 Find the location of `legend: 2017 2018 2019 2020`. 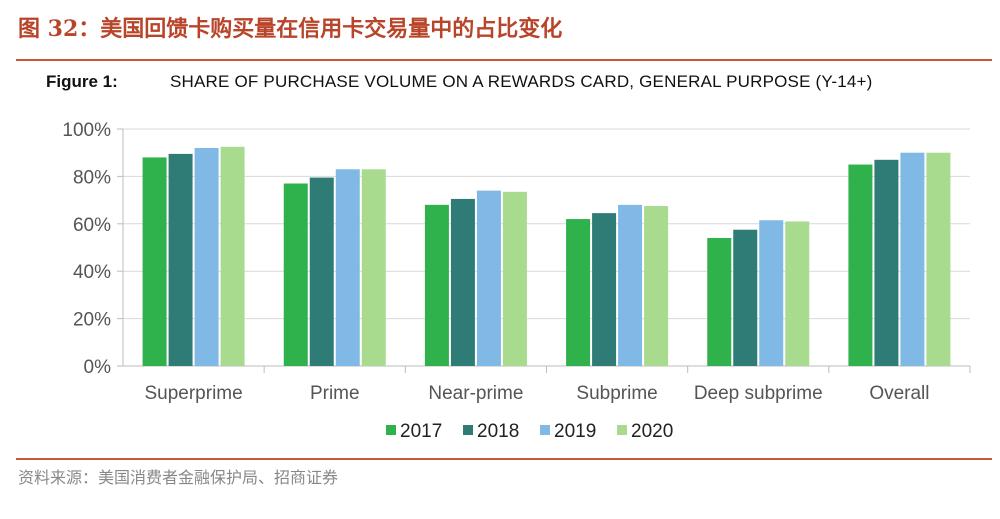

legend: 2017 2018 2019 2020 is located at coordinates (529, 431).